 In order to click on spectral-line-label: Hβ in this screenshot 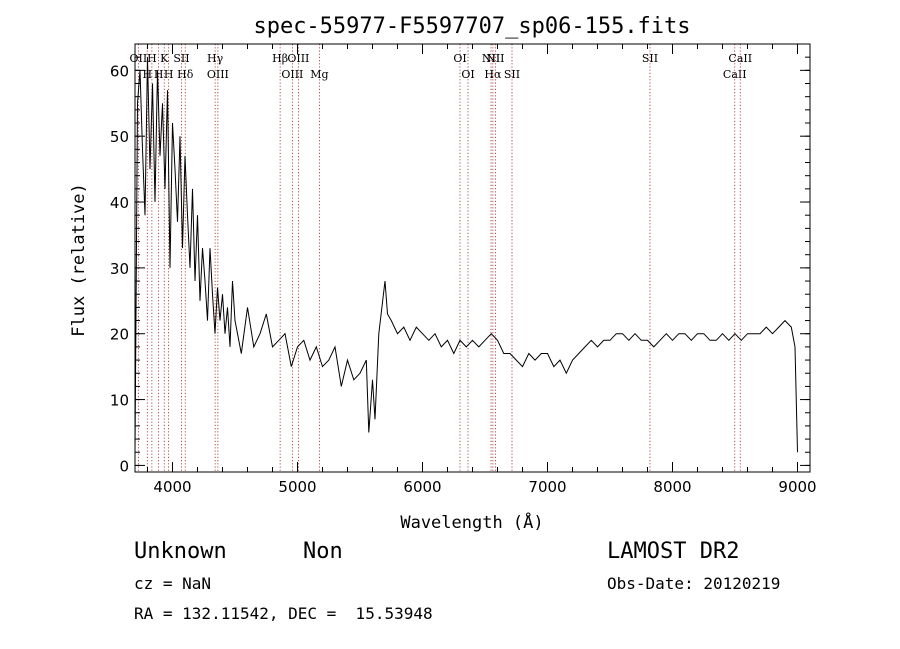, I will do `click(280, 58)`.